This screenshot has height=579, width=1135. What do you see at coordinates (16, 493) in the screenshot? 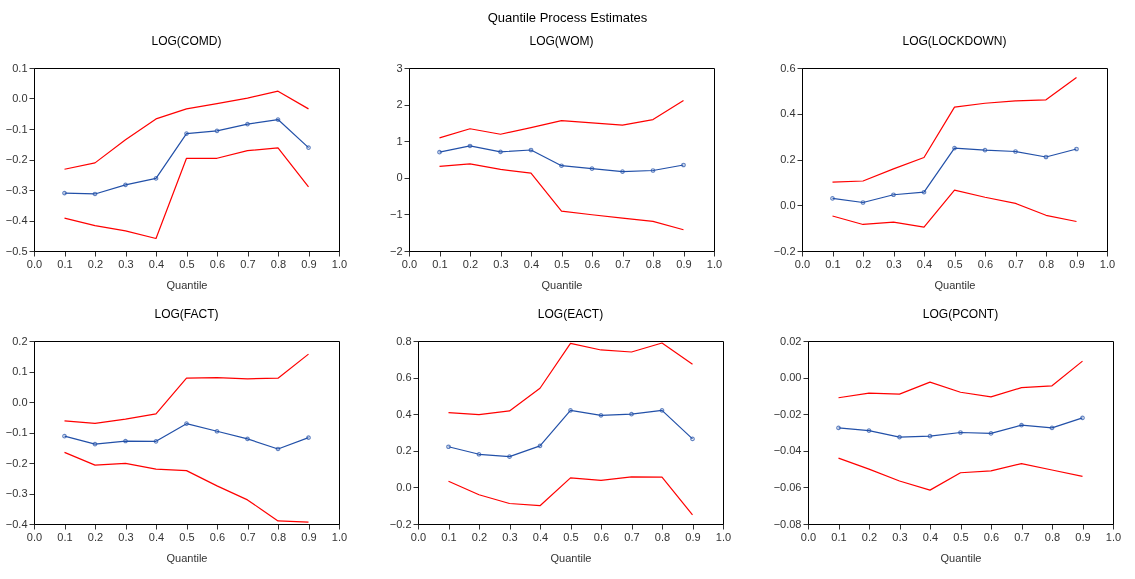
I see `y-tick-label: −0.3` at bounding box center [16, 493].